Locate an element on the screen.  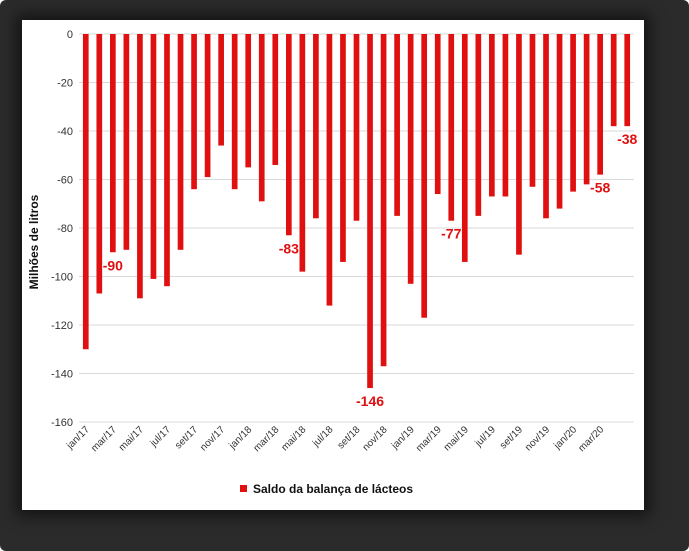
legend: Saldo da balança de lácteos is located at coordinates (326, 489).